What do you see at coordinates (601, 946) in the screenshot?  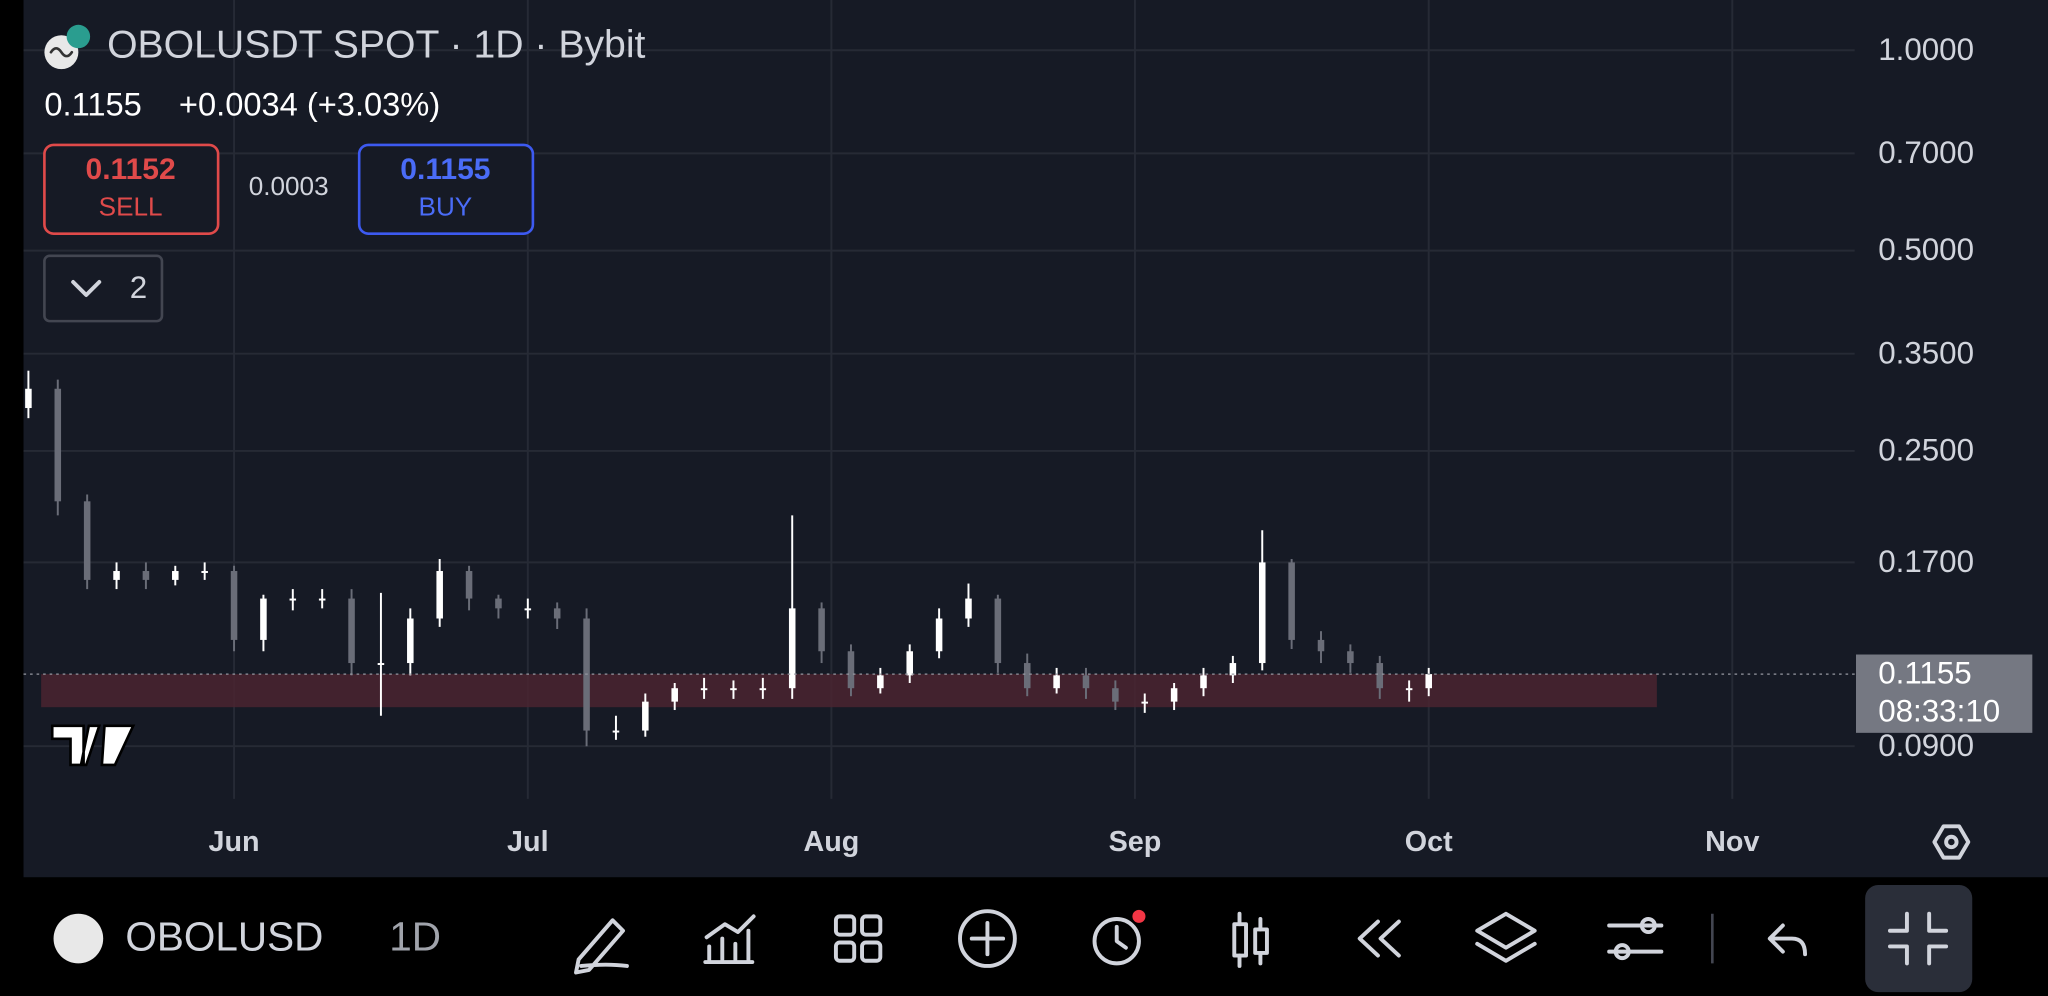 I see `draw-tool` at bounding box center [601, 946].